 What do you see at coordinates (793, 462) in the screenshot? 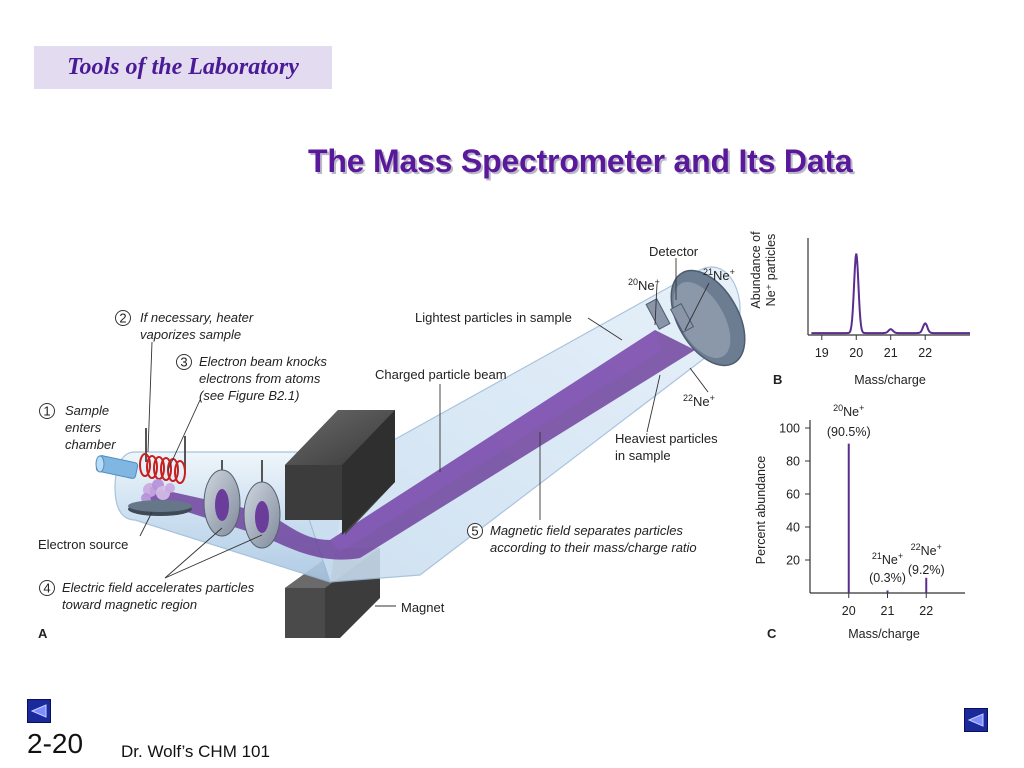
I see `chart-c-y-tick-label: 80` at bounding box center [793, 462].